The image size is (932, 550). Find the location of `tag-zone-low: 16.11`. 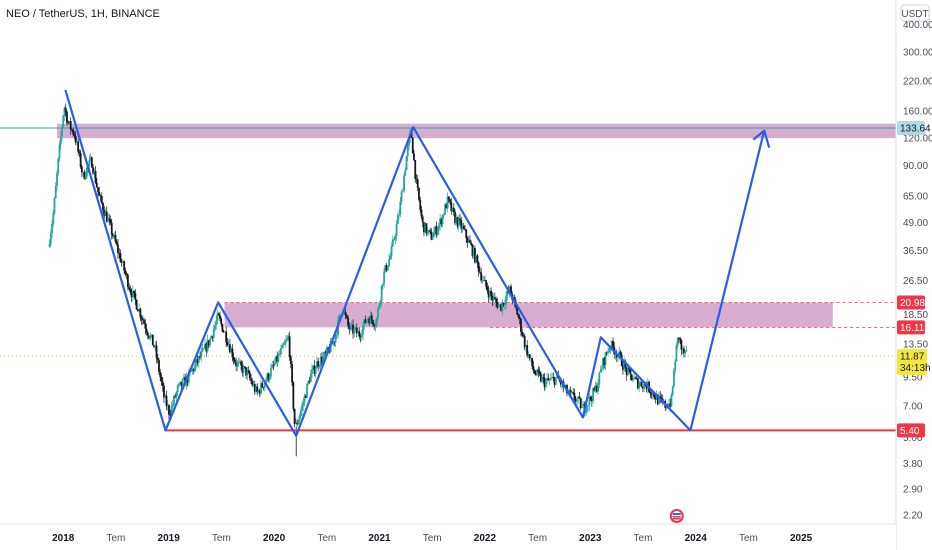

tag-zone-low: 16.11 is located at coordinates (911, 327).